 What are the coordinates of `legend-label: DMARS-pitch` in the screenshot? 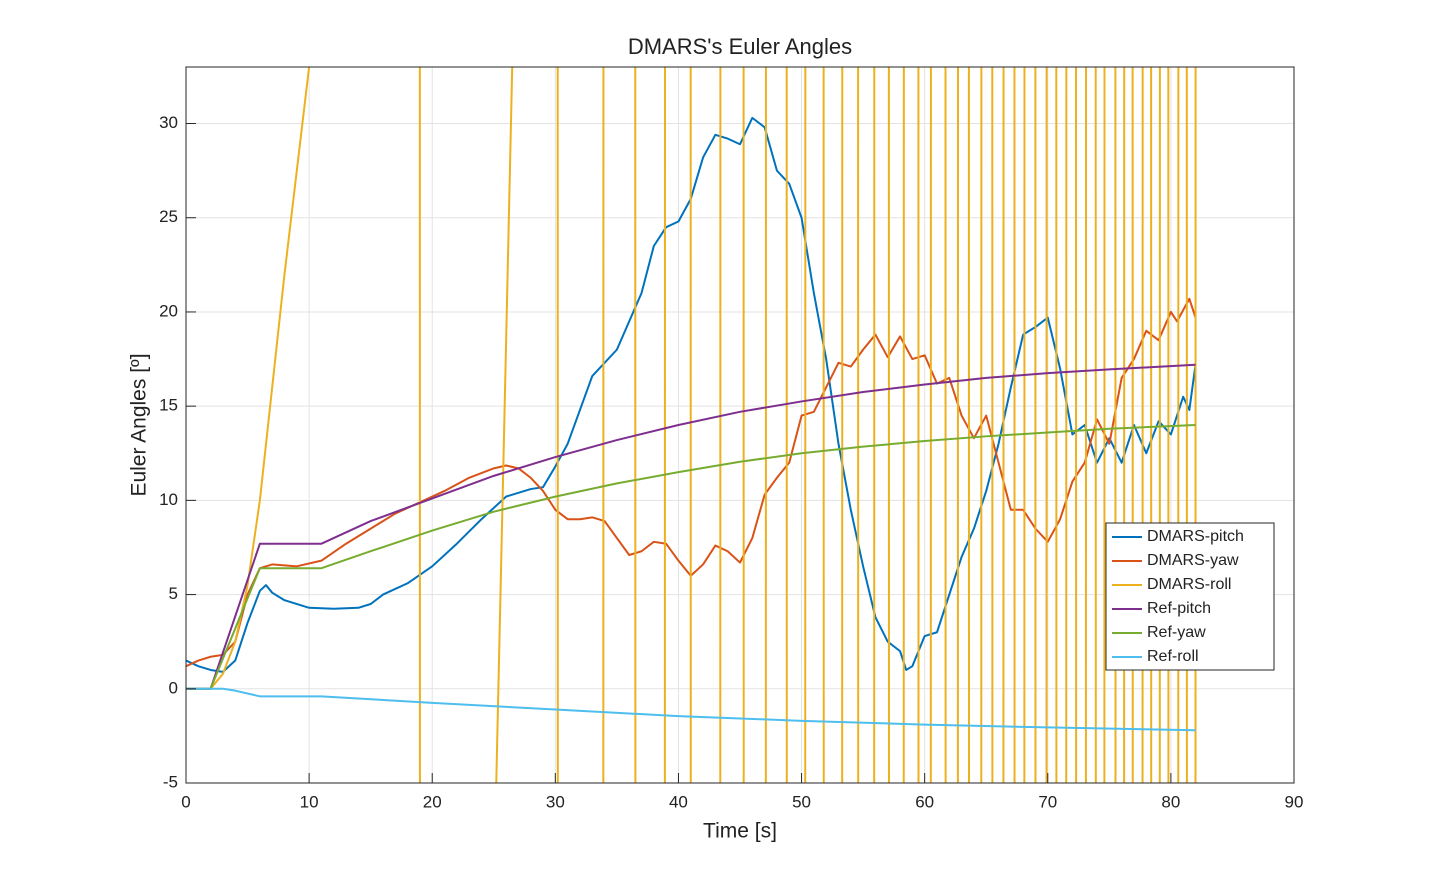 It's located at (1195, 536).